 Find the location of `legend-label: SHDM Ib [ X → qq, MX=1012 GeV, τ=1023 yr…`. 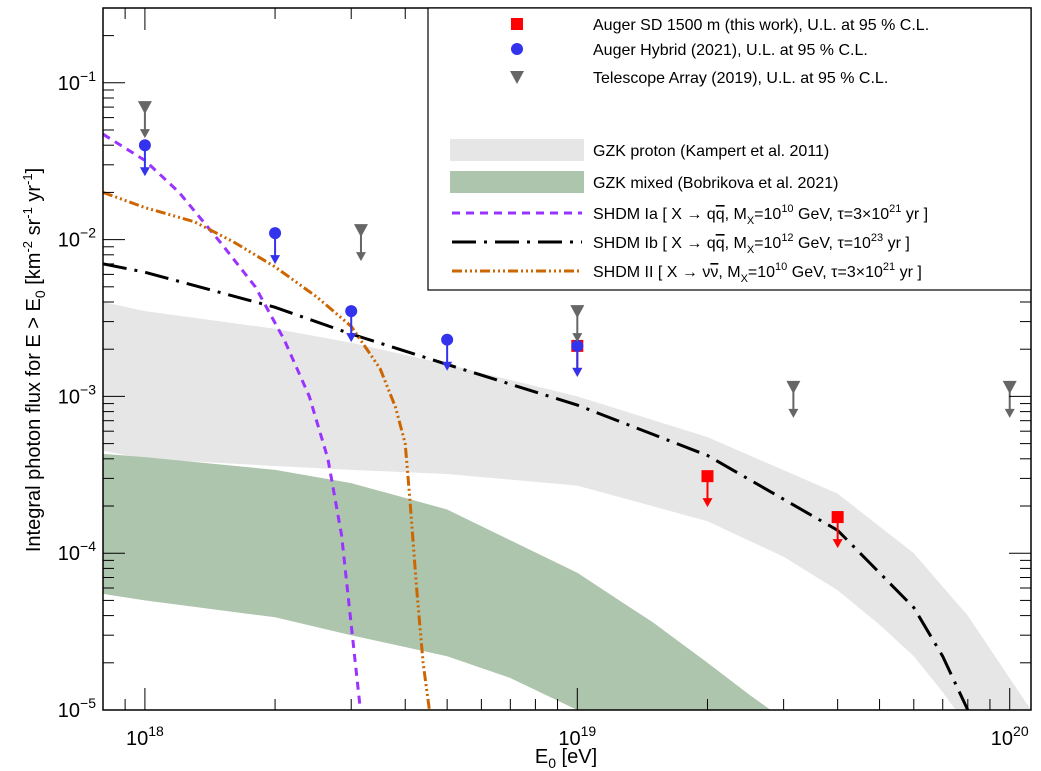

legend-label: SHDM Ib [ X → qq, MX=1012 GeV, τ=1023 yr… is located at coordinates (751, 244).